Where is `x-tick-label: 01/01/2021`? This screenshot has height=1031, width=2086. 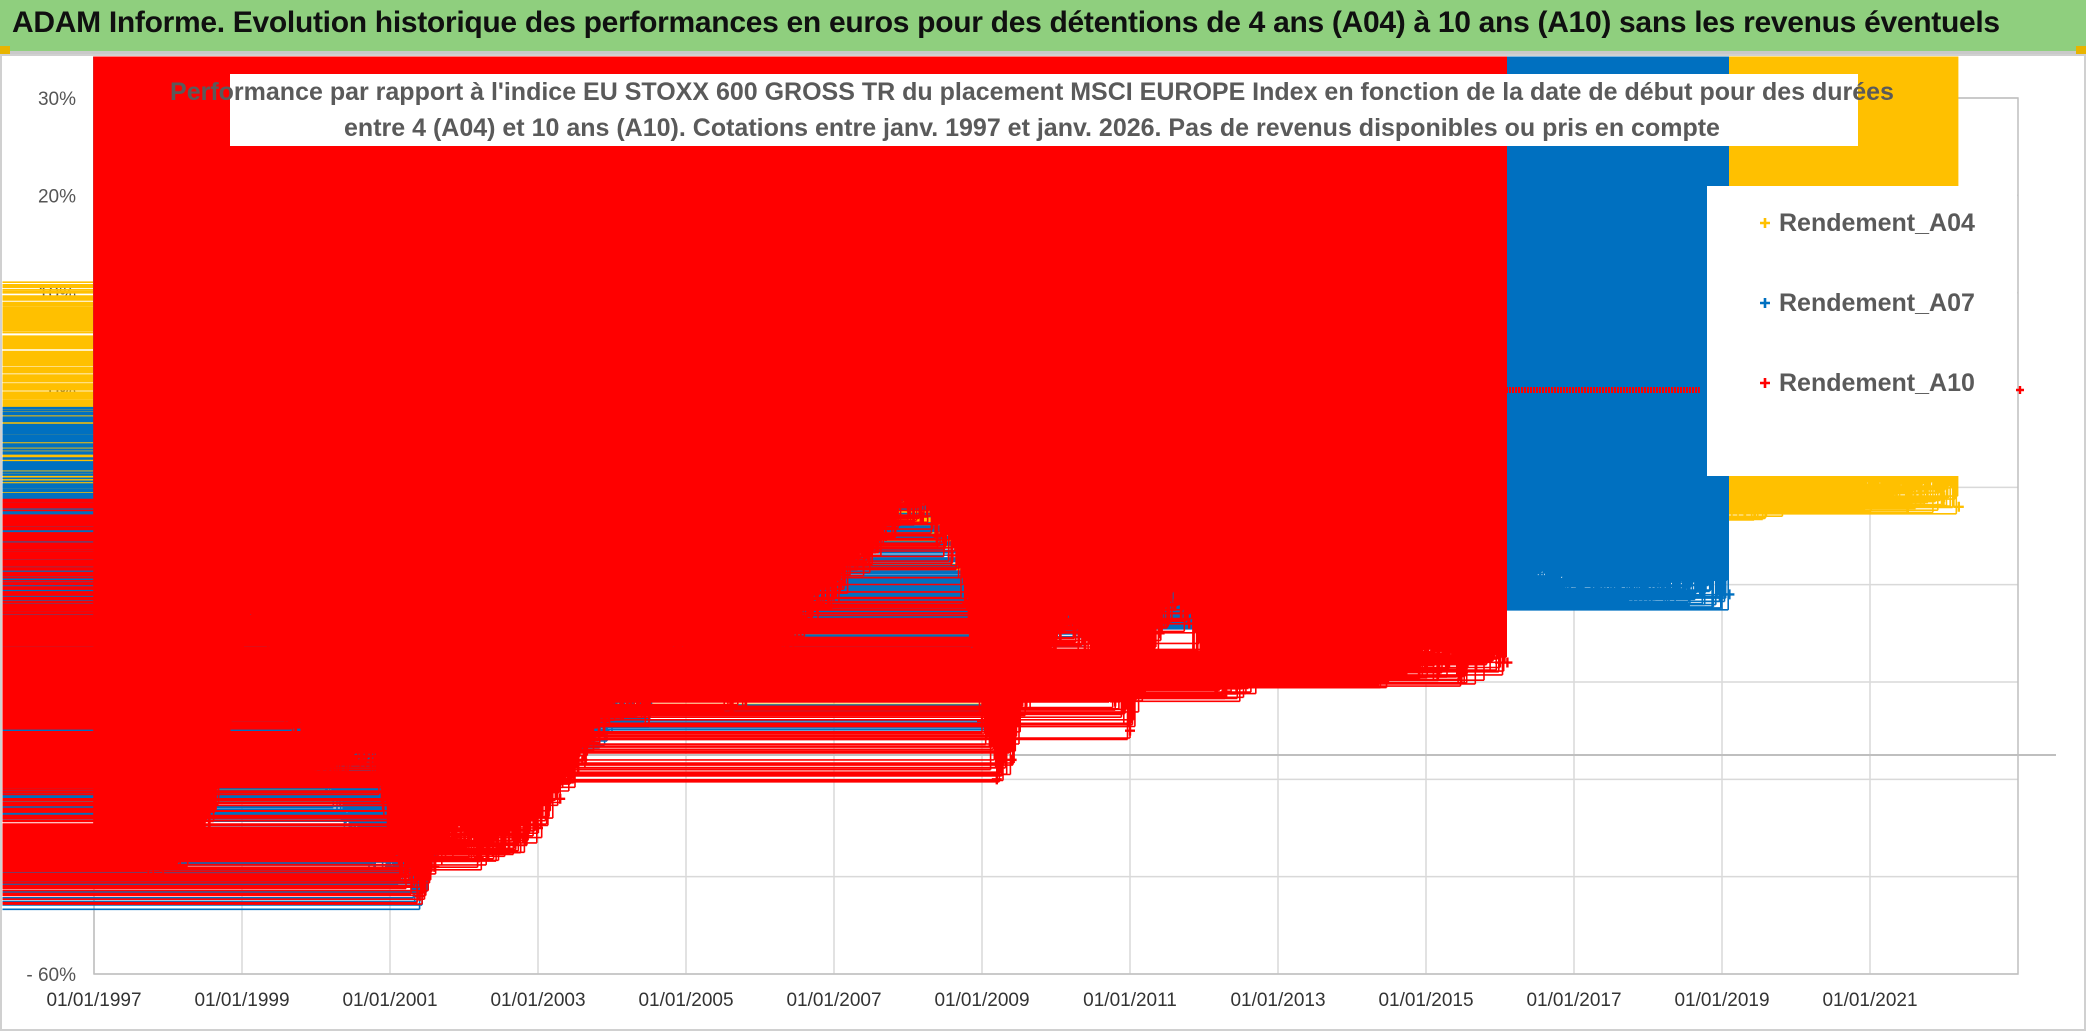
x-tick-label: 01/01/2021 is located at coordinates (1869, 1000).